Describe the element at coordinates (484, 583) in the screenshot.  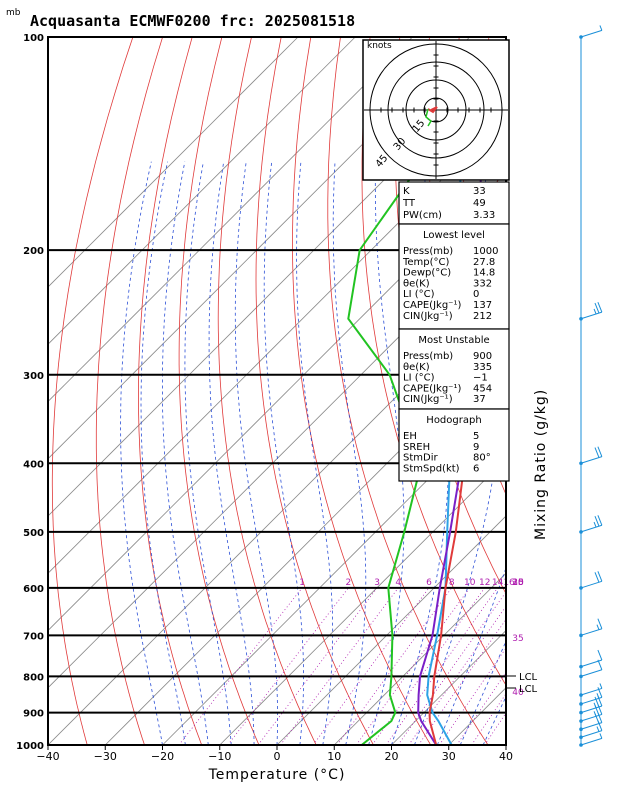
I see `mixing-ratio-label: 12` at that location.